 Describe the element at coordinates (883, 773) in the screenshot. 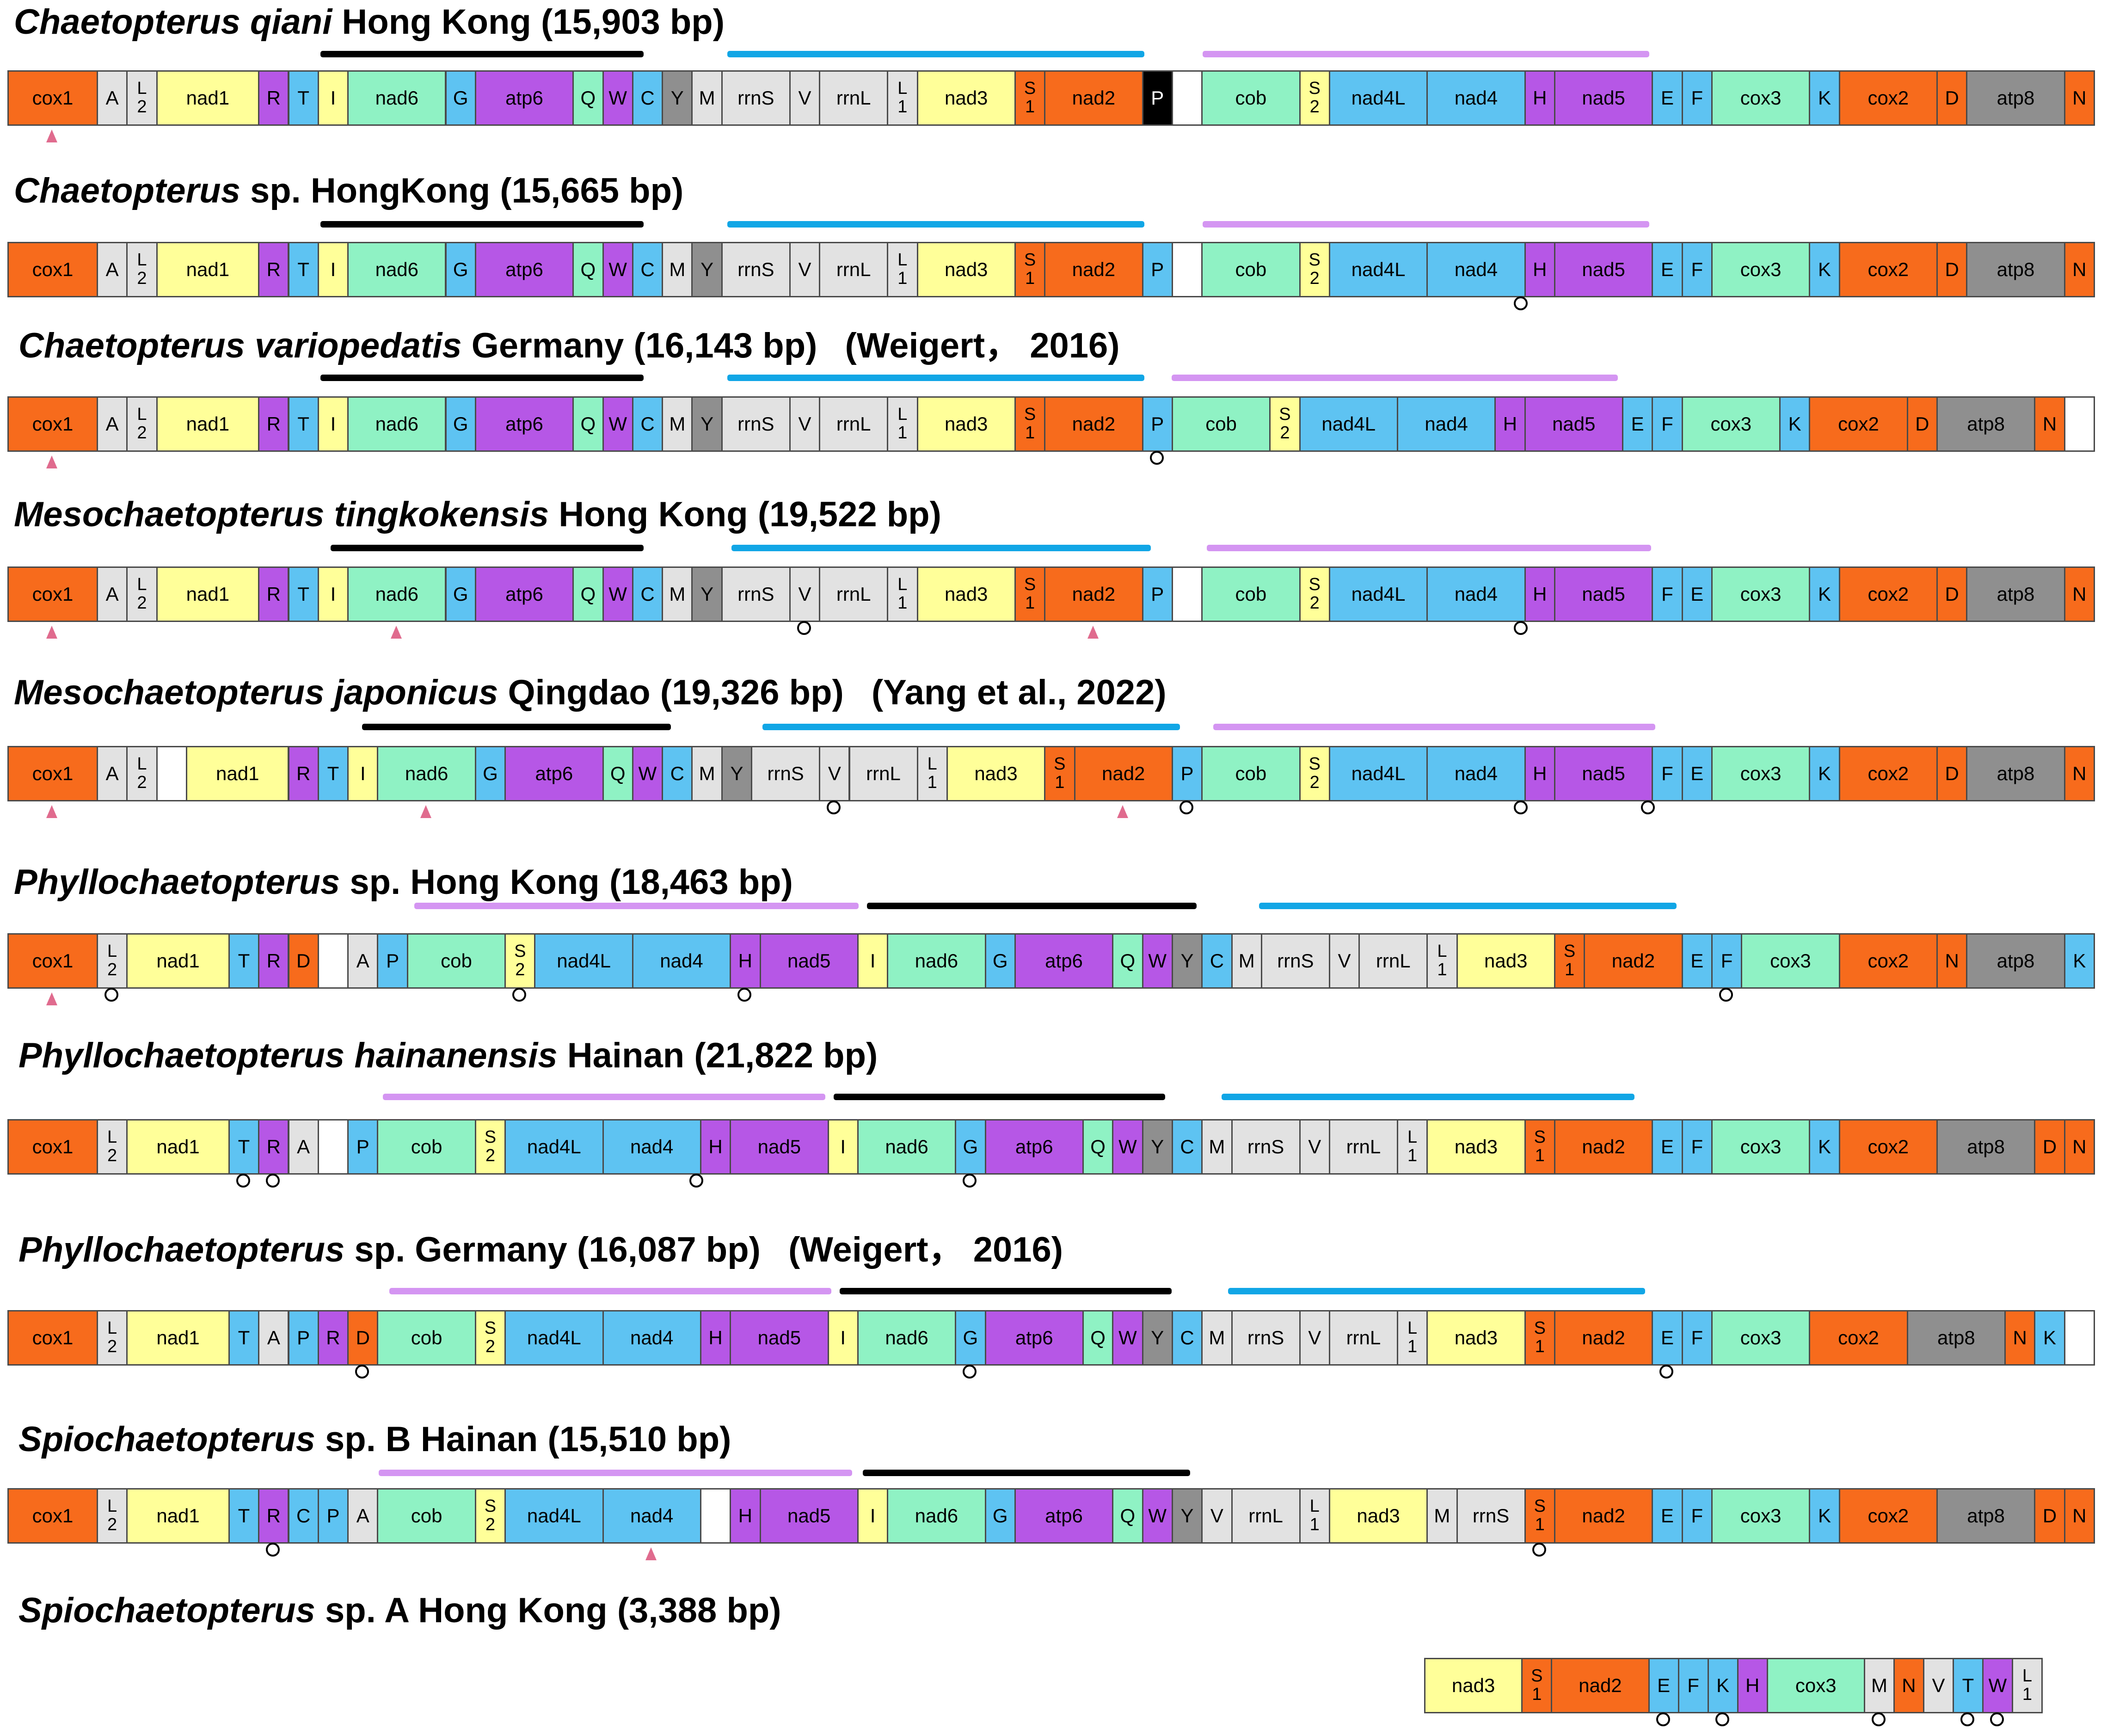

I see `gene-rrnl: rrnL` at that location.